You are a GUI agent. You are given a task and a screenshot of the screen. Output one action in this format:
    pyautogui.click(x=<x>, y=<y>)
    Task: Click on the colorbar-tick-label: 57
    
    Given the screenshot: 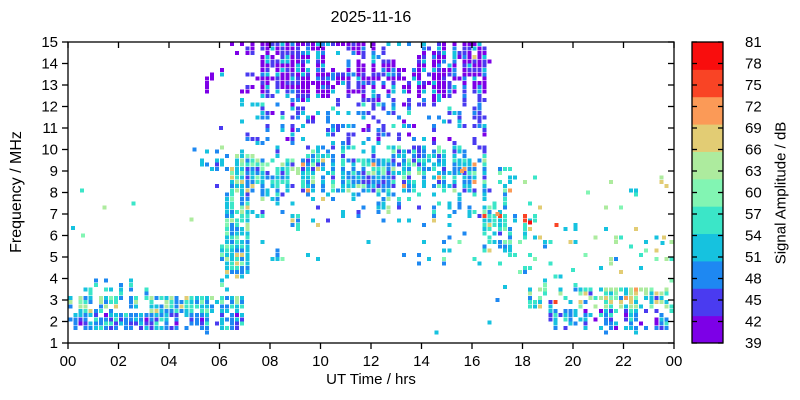 What is the action you would take?
    pyautogui.click(x=753, y=214)
    